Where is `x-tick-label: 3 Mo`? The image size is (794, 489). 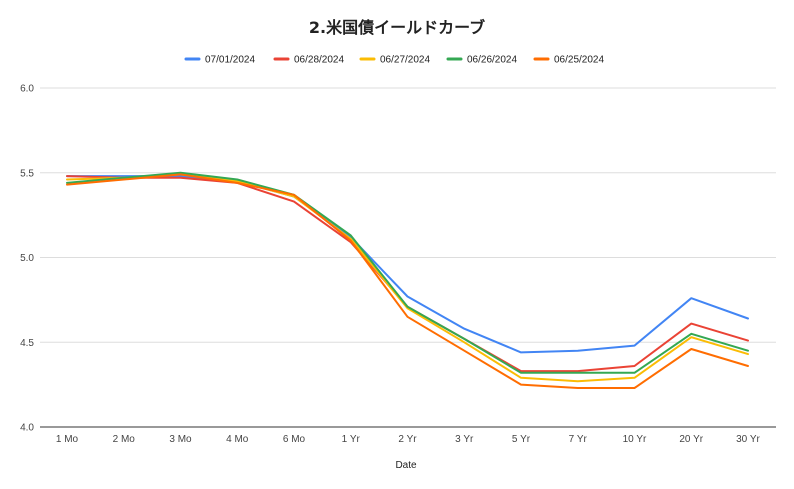 x-tick-label: 3 Mo is located at coordinates (180, 439).